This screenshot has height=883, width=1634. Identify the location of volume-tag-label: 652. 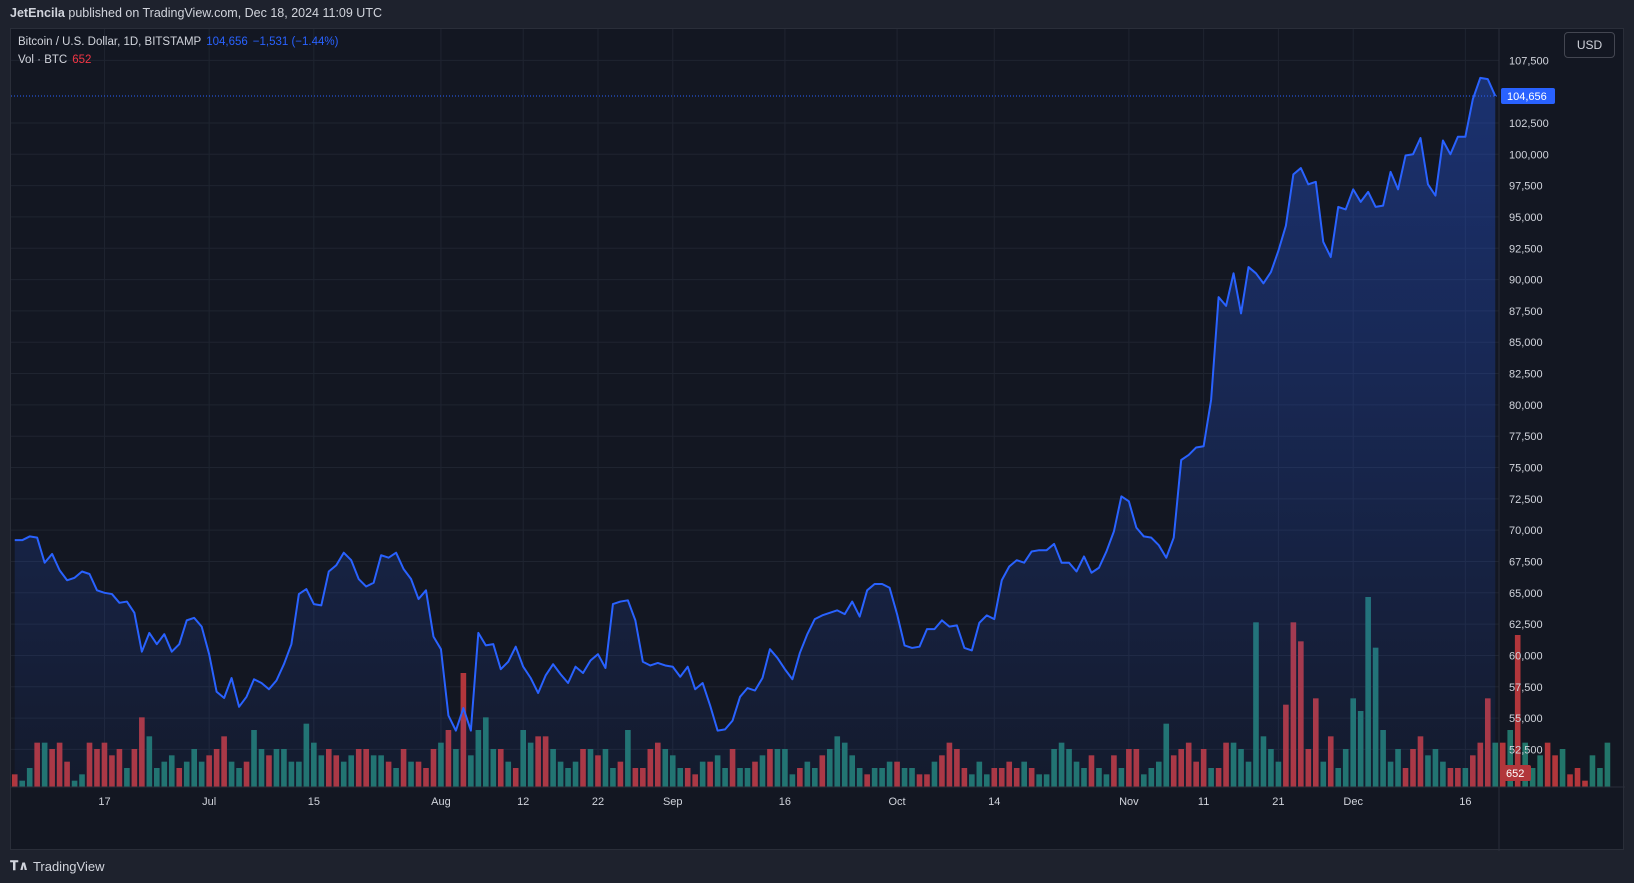
(1515, 774).